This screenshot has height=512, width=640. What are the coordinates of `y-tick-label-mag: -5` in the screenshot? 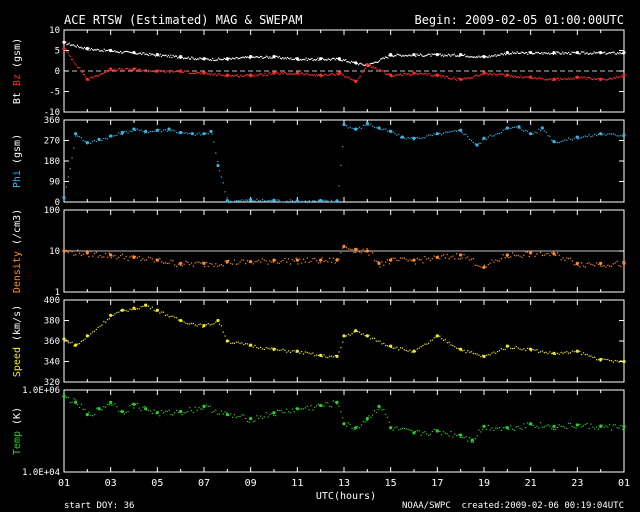 It's located at (54, 93).